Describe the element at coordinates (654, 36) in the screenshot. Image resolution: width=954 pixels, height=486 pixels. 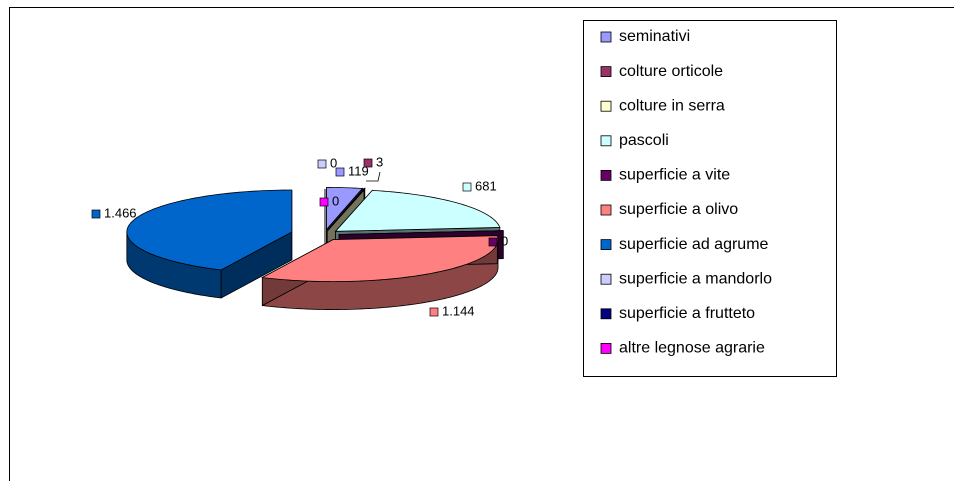
I see `legend-label: seminativi` at that location.